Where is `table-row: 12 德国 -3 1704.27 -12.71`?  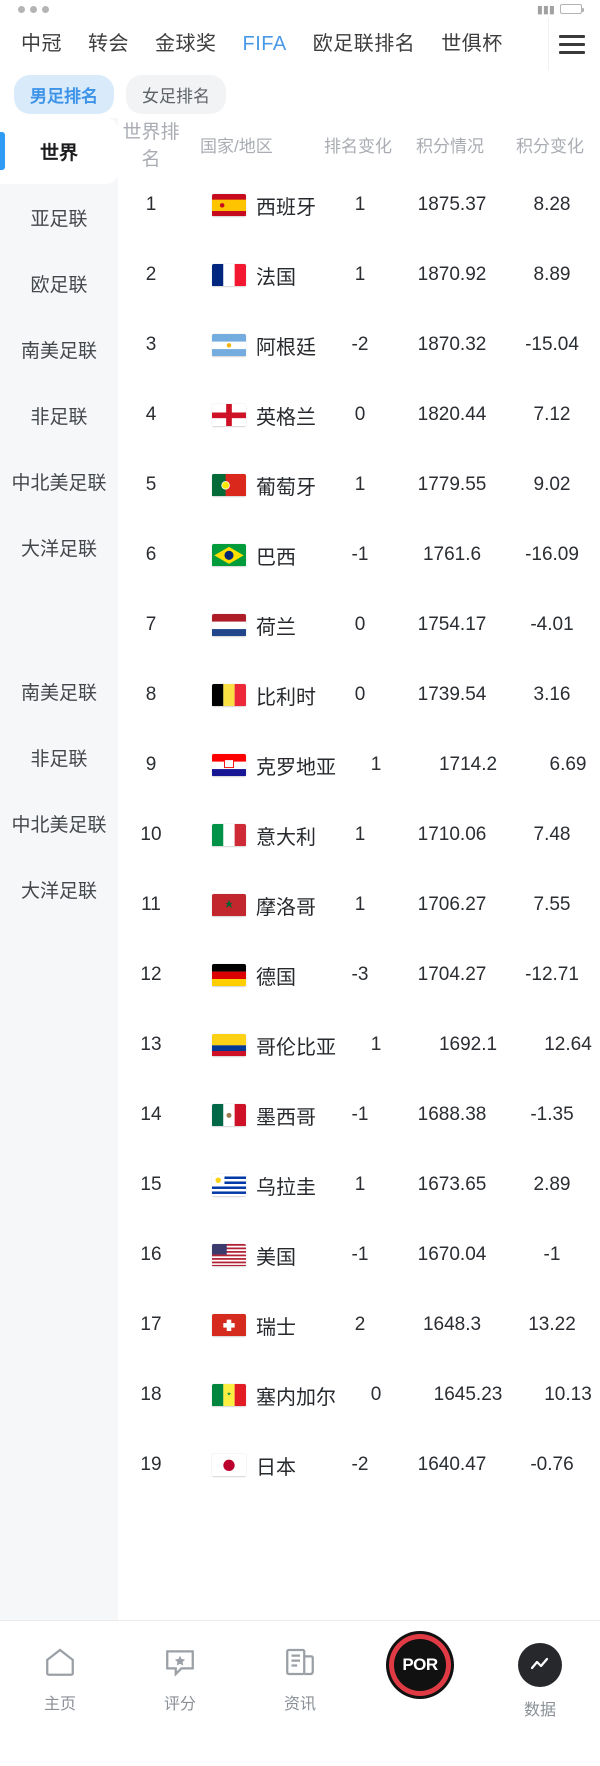
table-row: 12 德国 -3 1704.27 -12.71 is located at coordinates (359, 975).